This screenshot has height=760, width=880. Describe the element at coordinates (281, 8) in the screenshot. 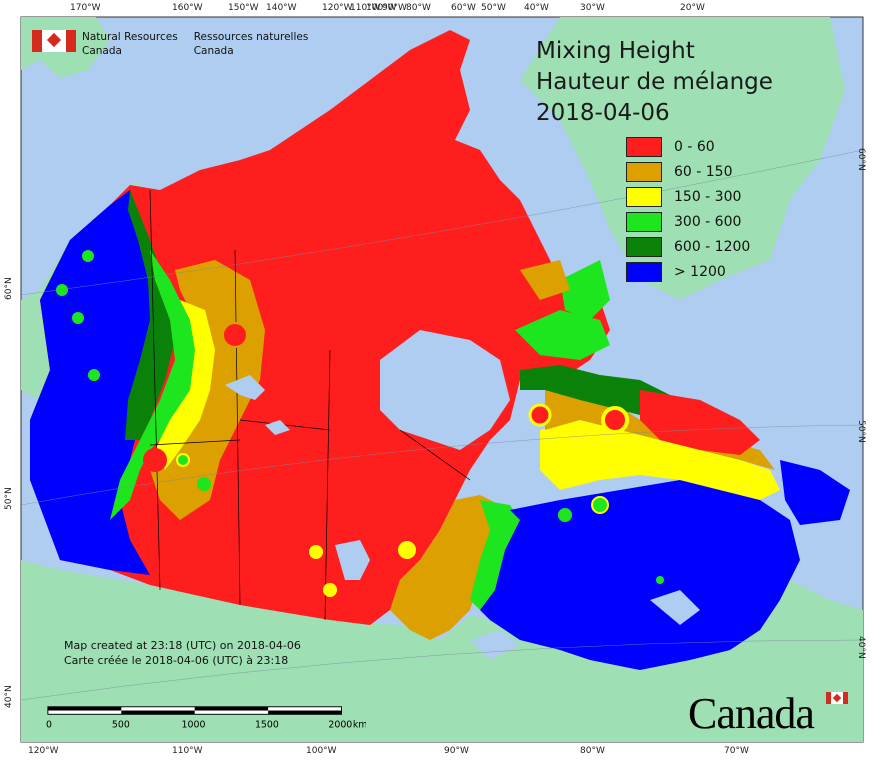

I see `top-tick: 140°W` at that location.